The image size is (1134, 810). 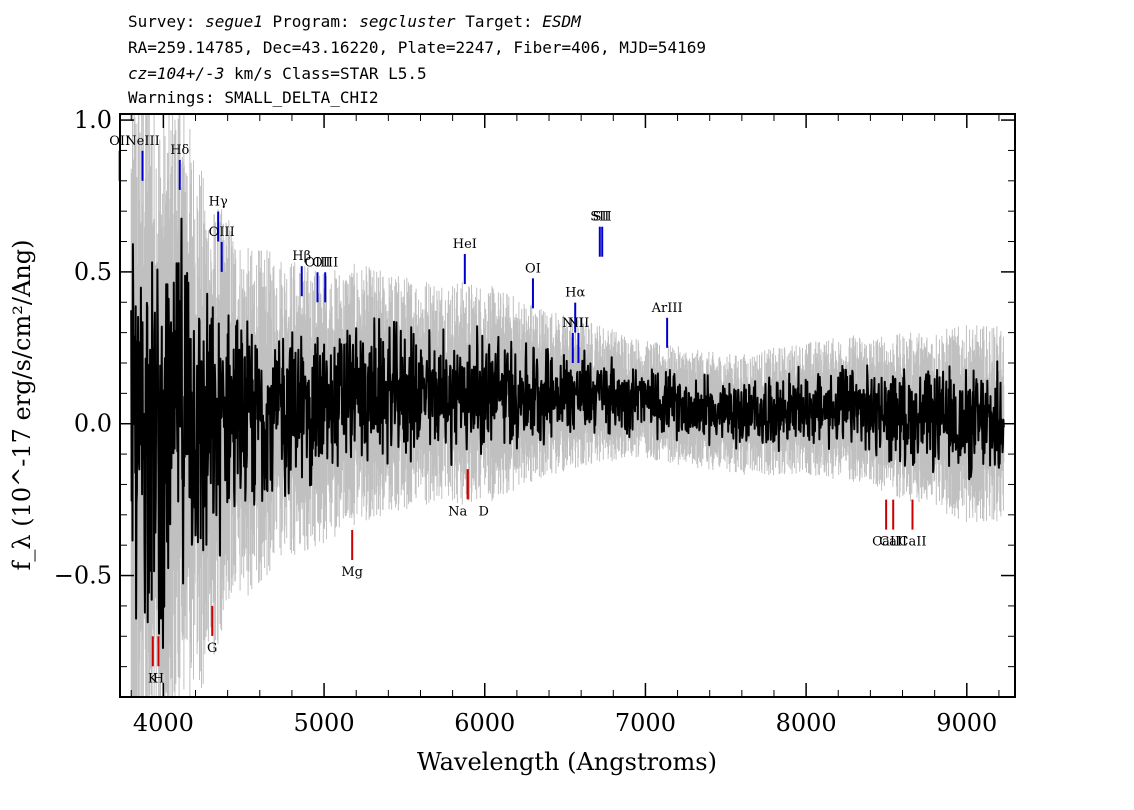 What do you see at coordinates (93, 120) in the screenshot?
I see `y-tick-label: 1.0` at bounding box center [93, 120].